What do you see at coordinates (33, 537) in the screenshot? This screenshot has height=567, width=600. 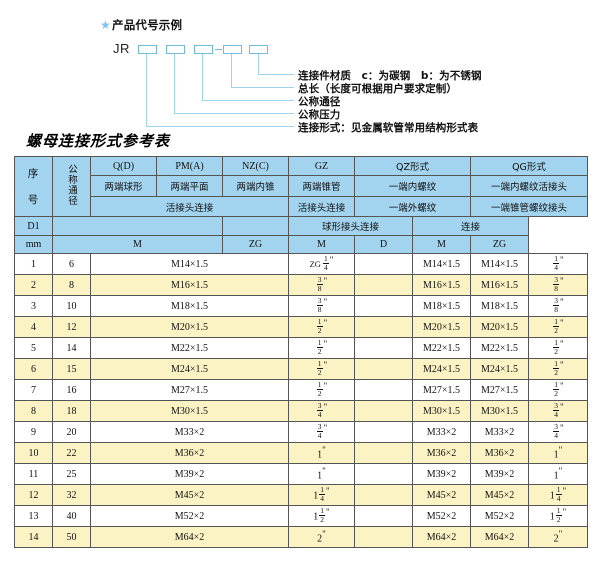 I see `cell-seq: 14` at bounding box center [33, 537].